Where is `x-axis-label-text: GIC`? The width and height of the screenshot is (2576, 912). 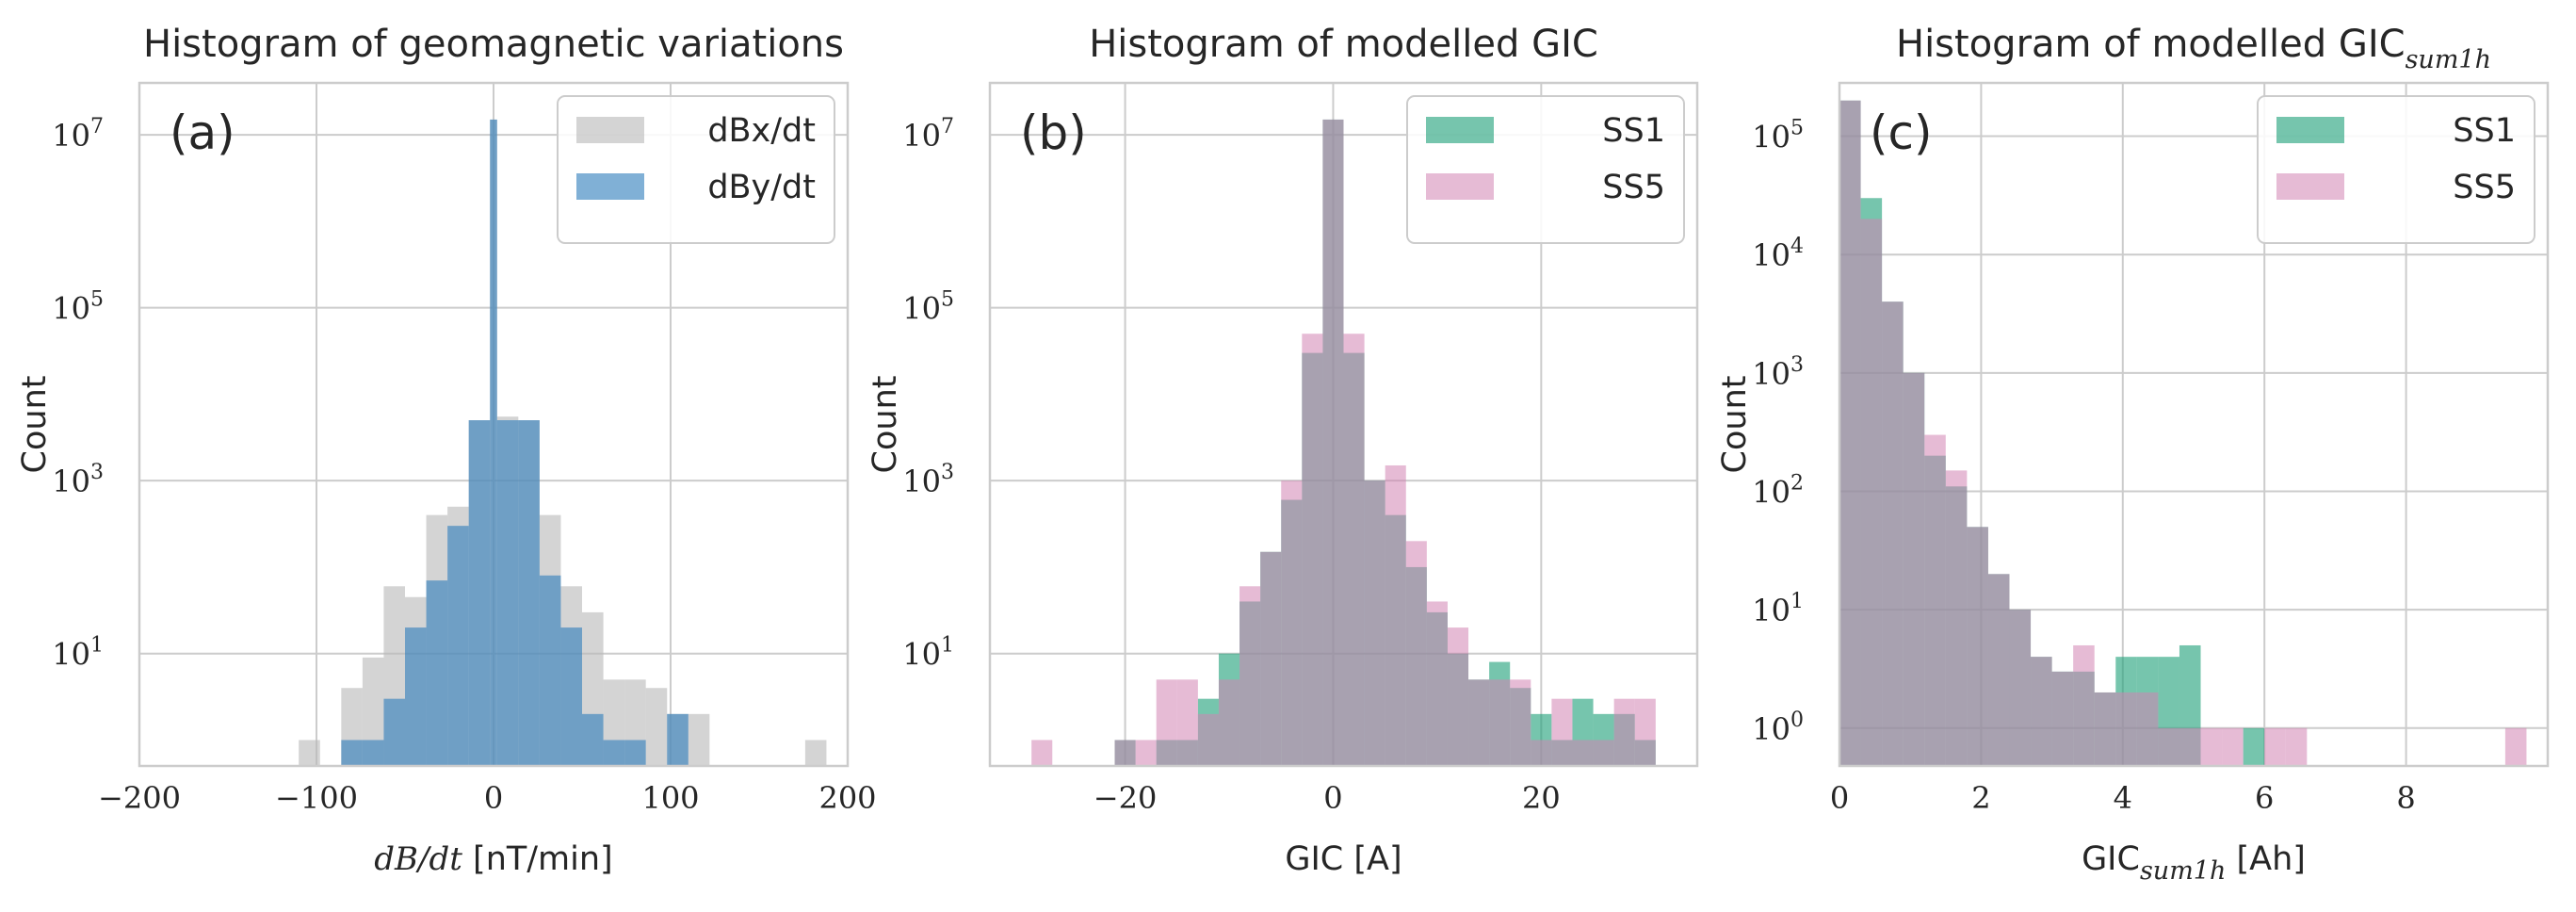 x-axis-label-text: GIC is located at coordinates (2111, 859).